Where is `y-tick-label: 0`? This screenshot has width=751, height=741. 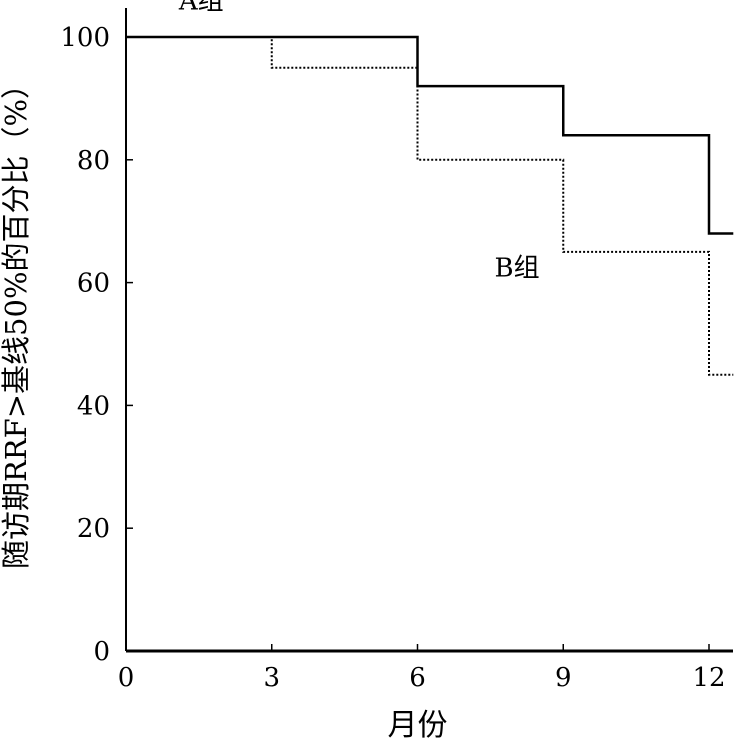 y-tick-label: 0 is located at coordinates (101, 652).